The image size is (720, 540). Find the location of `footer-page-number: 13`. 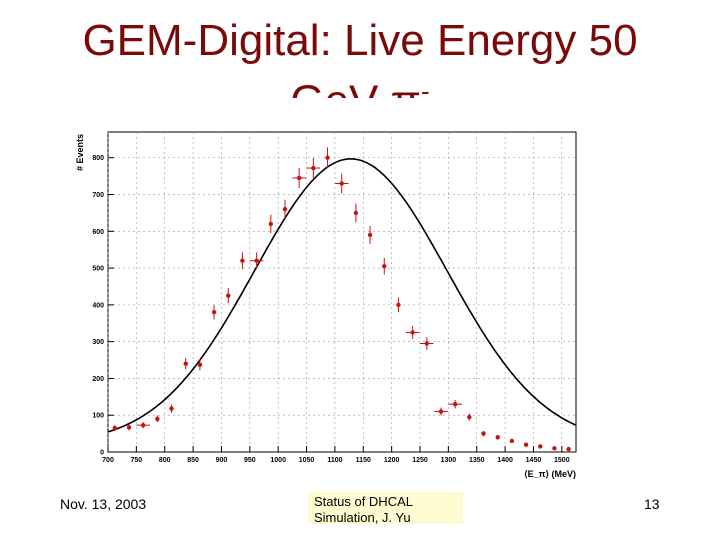

footer-page-number: 13 is located at coordinates (652, 504).